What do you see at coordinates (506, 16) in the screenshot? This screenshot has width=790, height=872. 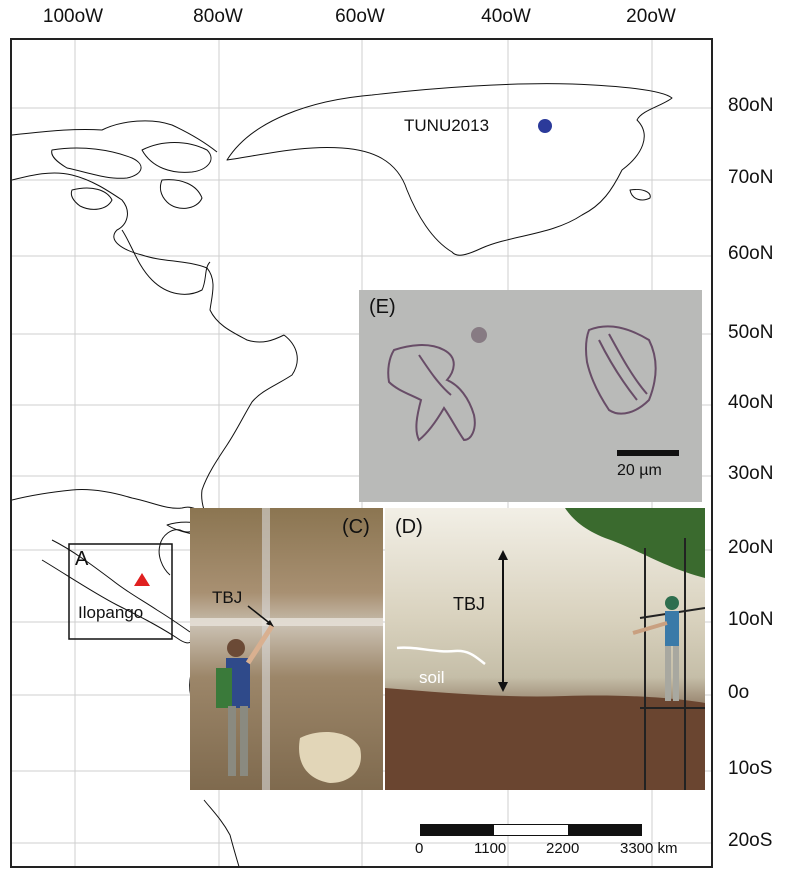 I see `lon-label-40w: 40oW` at bounding box center [506, 16].